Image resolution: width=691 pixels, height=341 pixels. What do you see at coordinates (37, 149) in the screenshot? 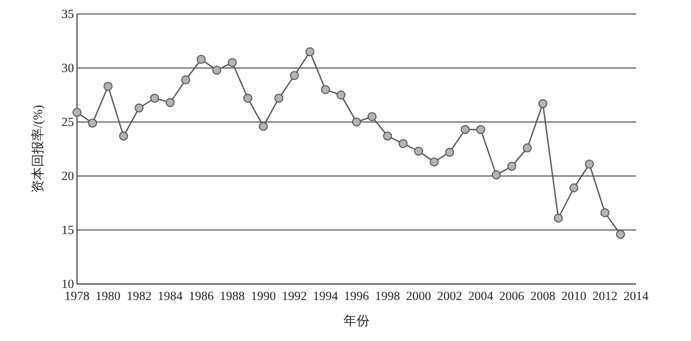
I see `y-axis-title: 资本回报率/(%)` at bounding box center [37, 149].